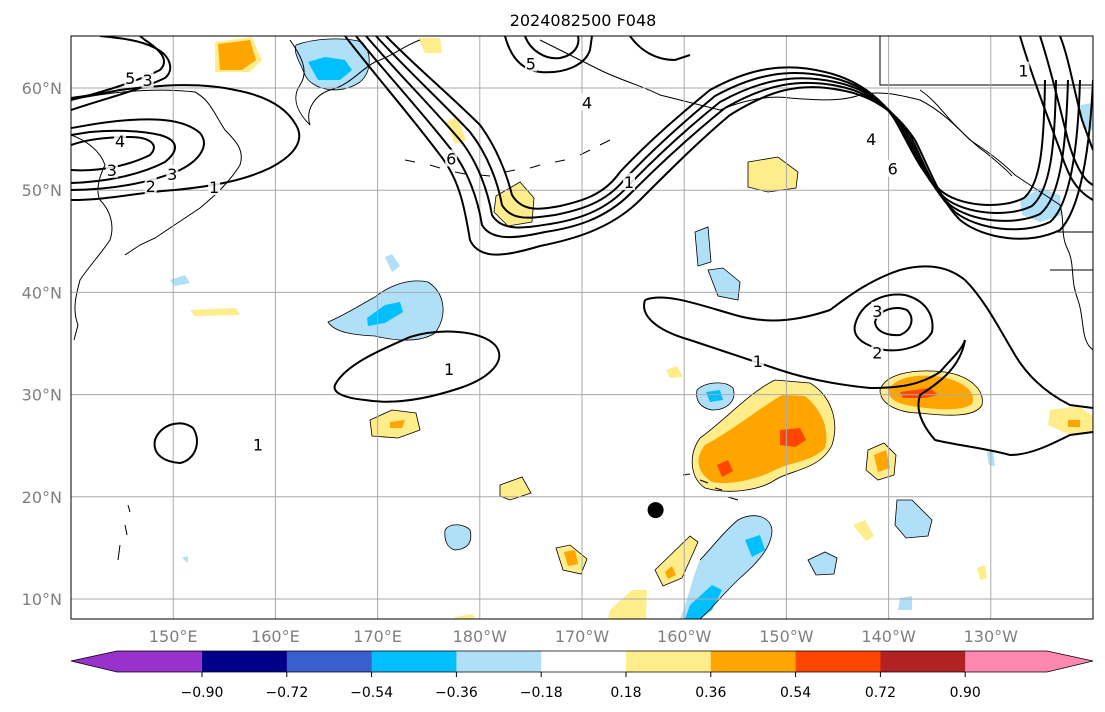 The width and height of the screenshot is (1105, 712). Describe the element at coordinates (456, 693) in the screenshot. I see `colorbar-level-label: −0.36` at that location.